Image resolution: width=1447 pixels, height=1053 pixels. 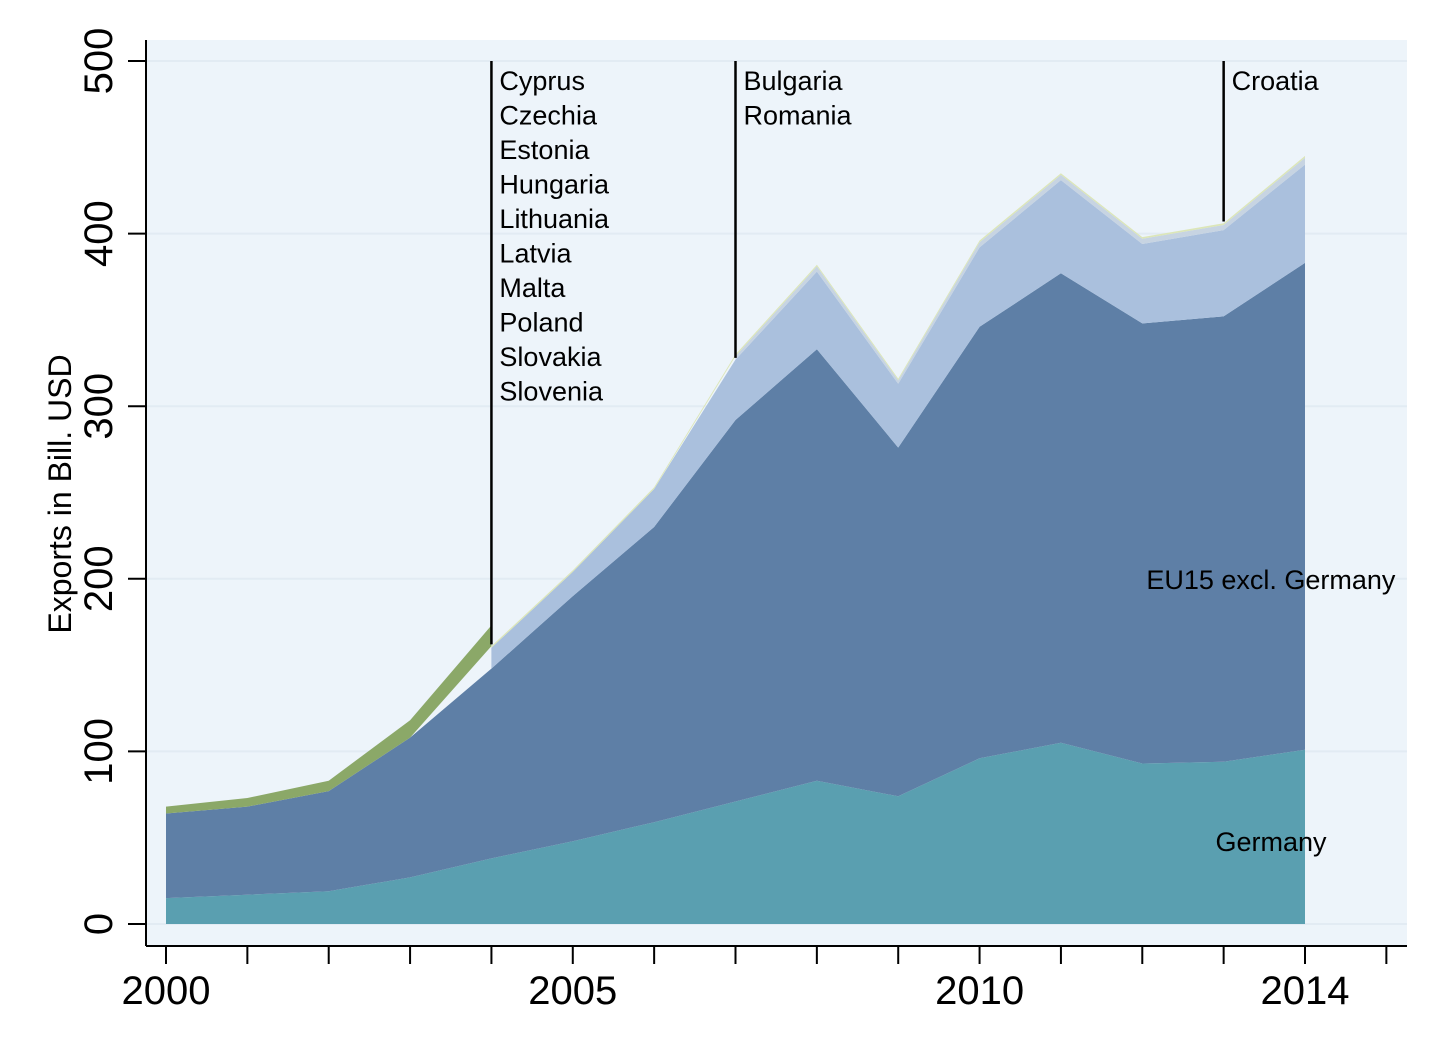 I want to click on area-labels: EU15 excl. Germany Germany, so click(x=1271, y=711).